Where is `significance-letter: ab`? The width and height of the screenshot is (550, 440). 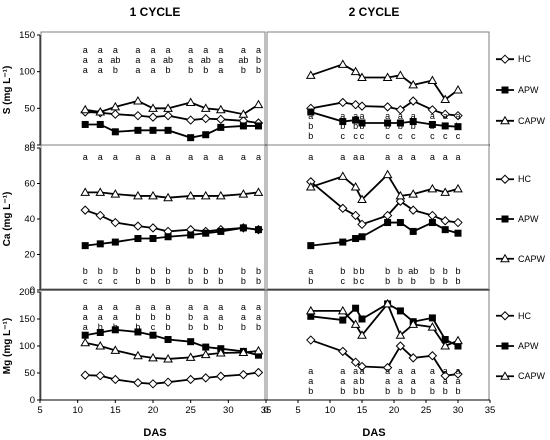 significance-letter: ab is located at coordinates (168, 60).